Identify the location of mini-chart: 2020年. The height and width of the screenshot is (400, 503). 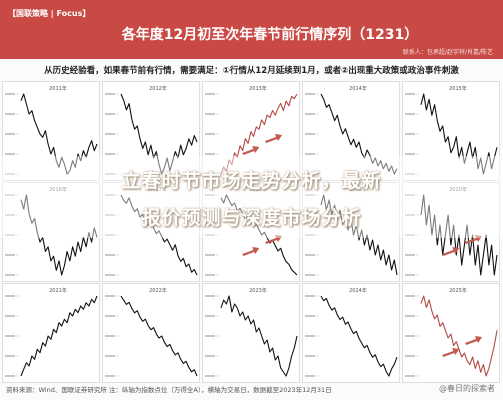
(451, 232).